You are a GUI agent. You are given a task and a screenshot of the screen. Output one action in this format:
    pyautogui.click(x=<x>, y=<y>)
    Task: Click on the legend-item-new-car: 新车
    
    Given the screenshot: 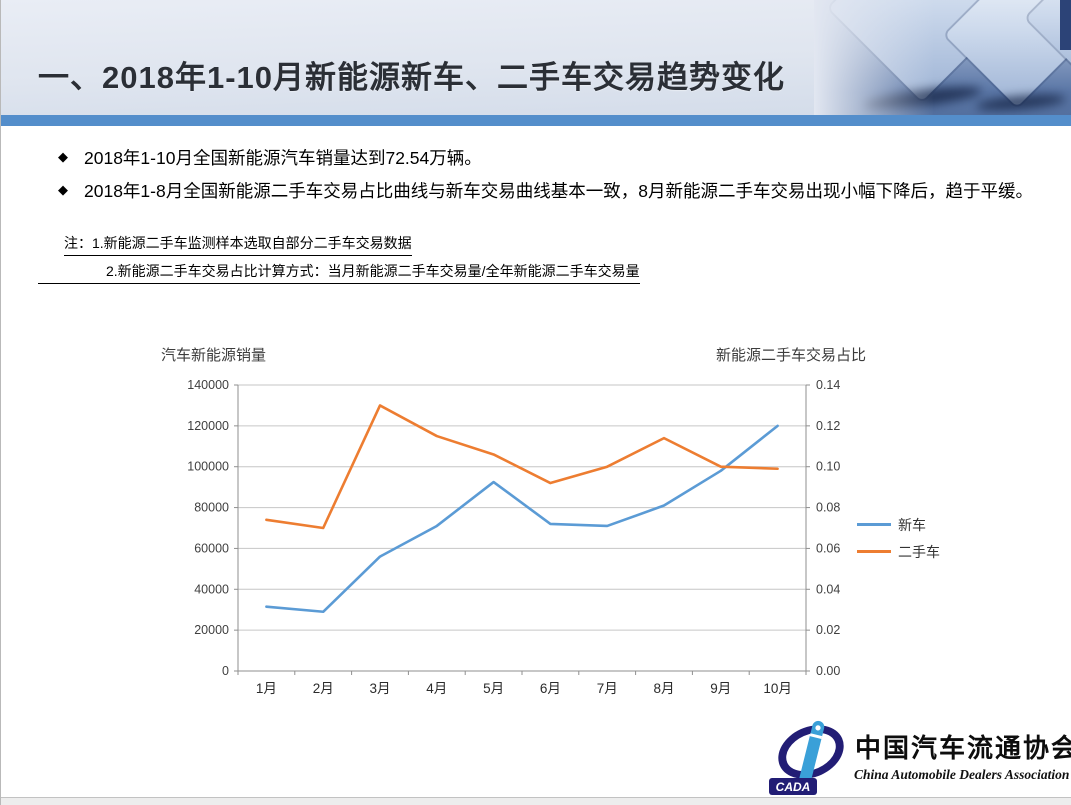 What is the action you would take?
    pyautogui.click(x=898, y=524)
    